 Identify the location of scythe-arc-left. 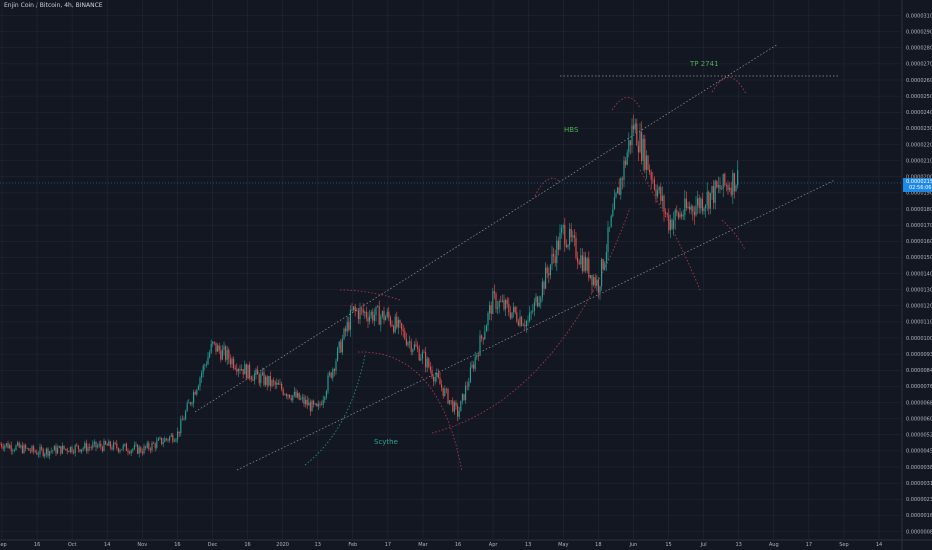
(335, 410).